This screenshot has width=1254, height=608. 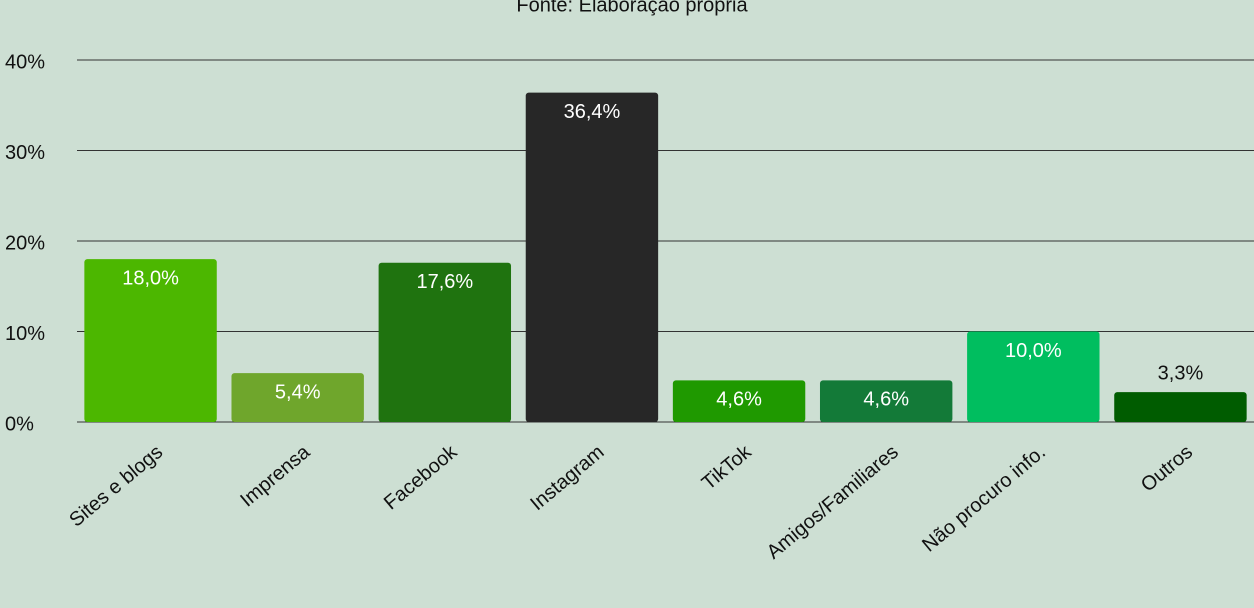 I want to click on x-tick-label: Não procuro info., so click(x=984, y=498).